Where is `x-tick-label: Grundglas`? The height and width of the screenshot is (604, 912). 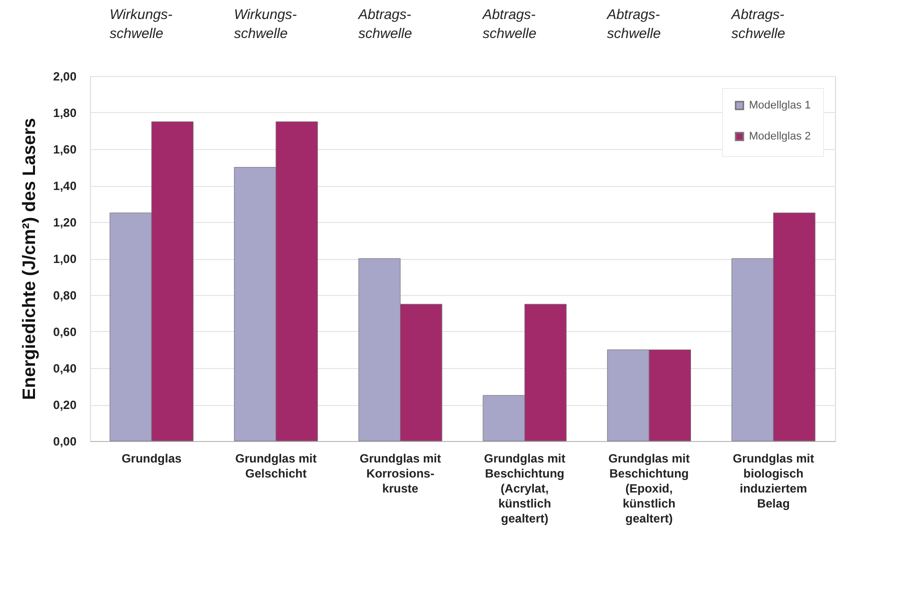 x-tick-label: Grundglas is located at coordinates (152, 459).